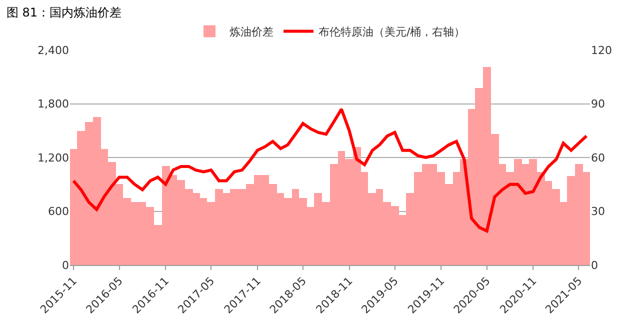 The image size is (640, 327). What do you see at coordinates (252, 31) in the screenshot?
I see `legend-label: 炼油价差` at bounding box center [252, 31].